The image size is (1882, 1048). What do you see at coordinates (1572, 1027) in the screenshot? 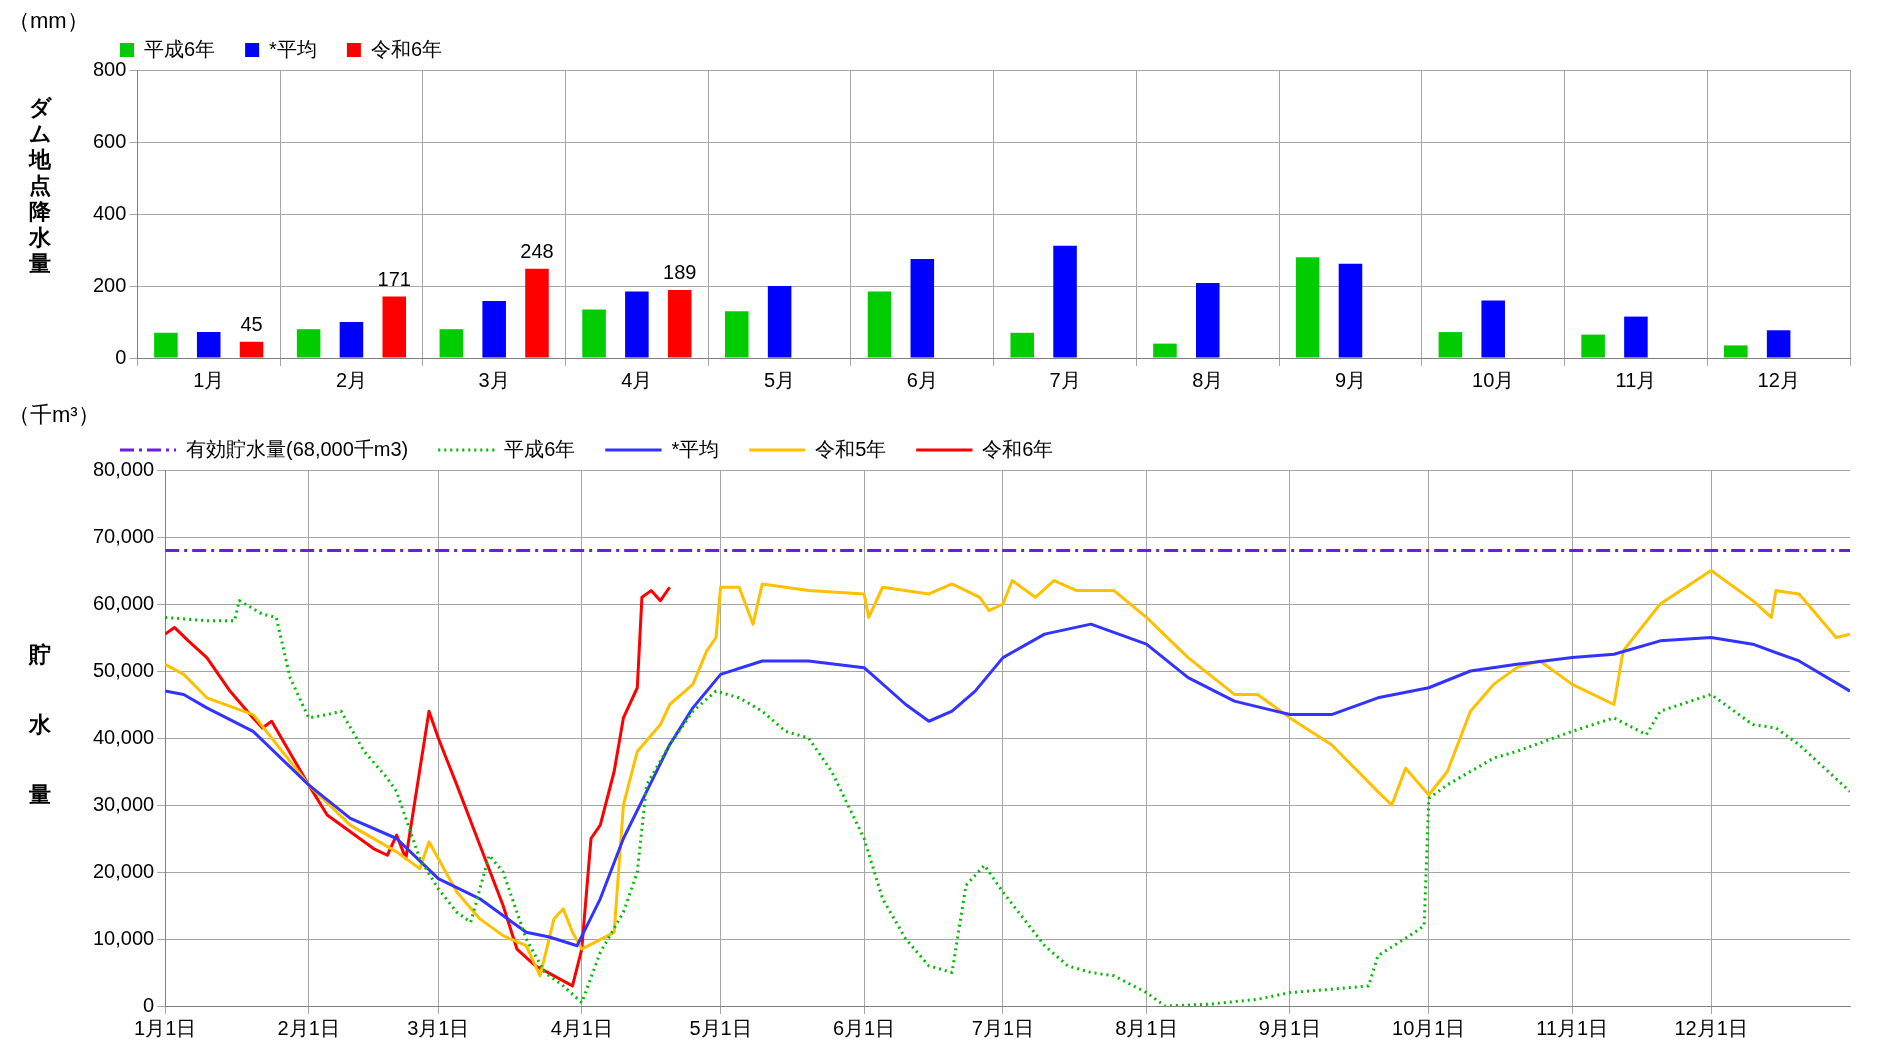
I see `x-tick-label: 11月1日` at bounding box center [1572, 1027].